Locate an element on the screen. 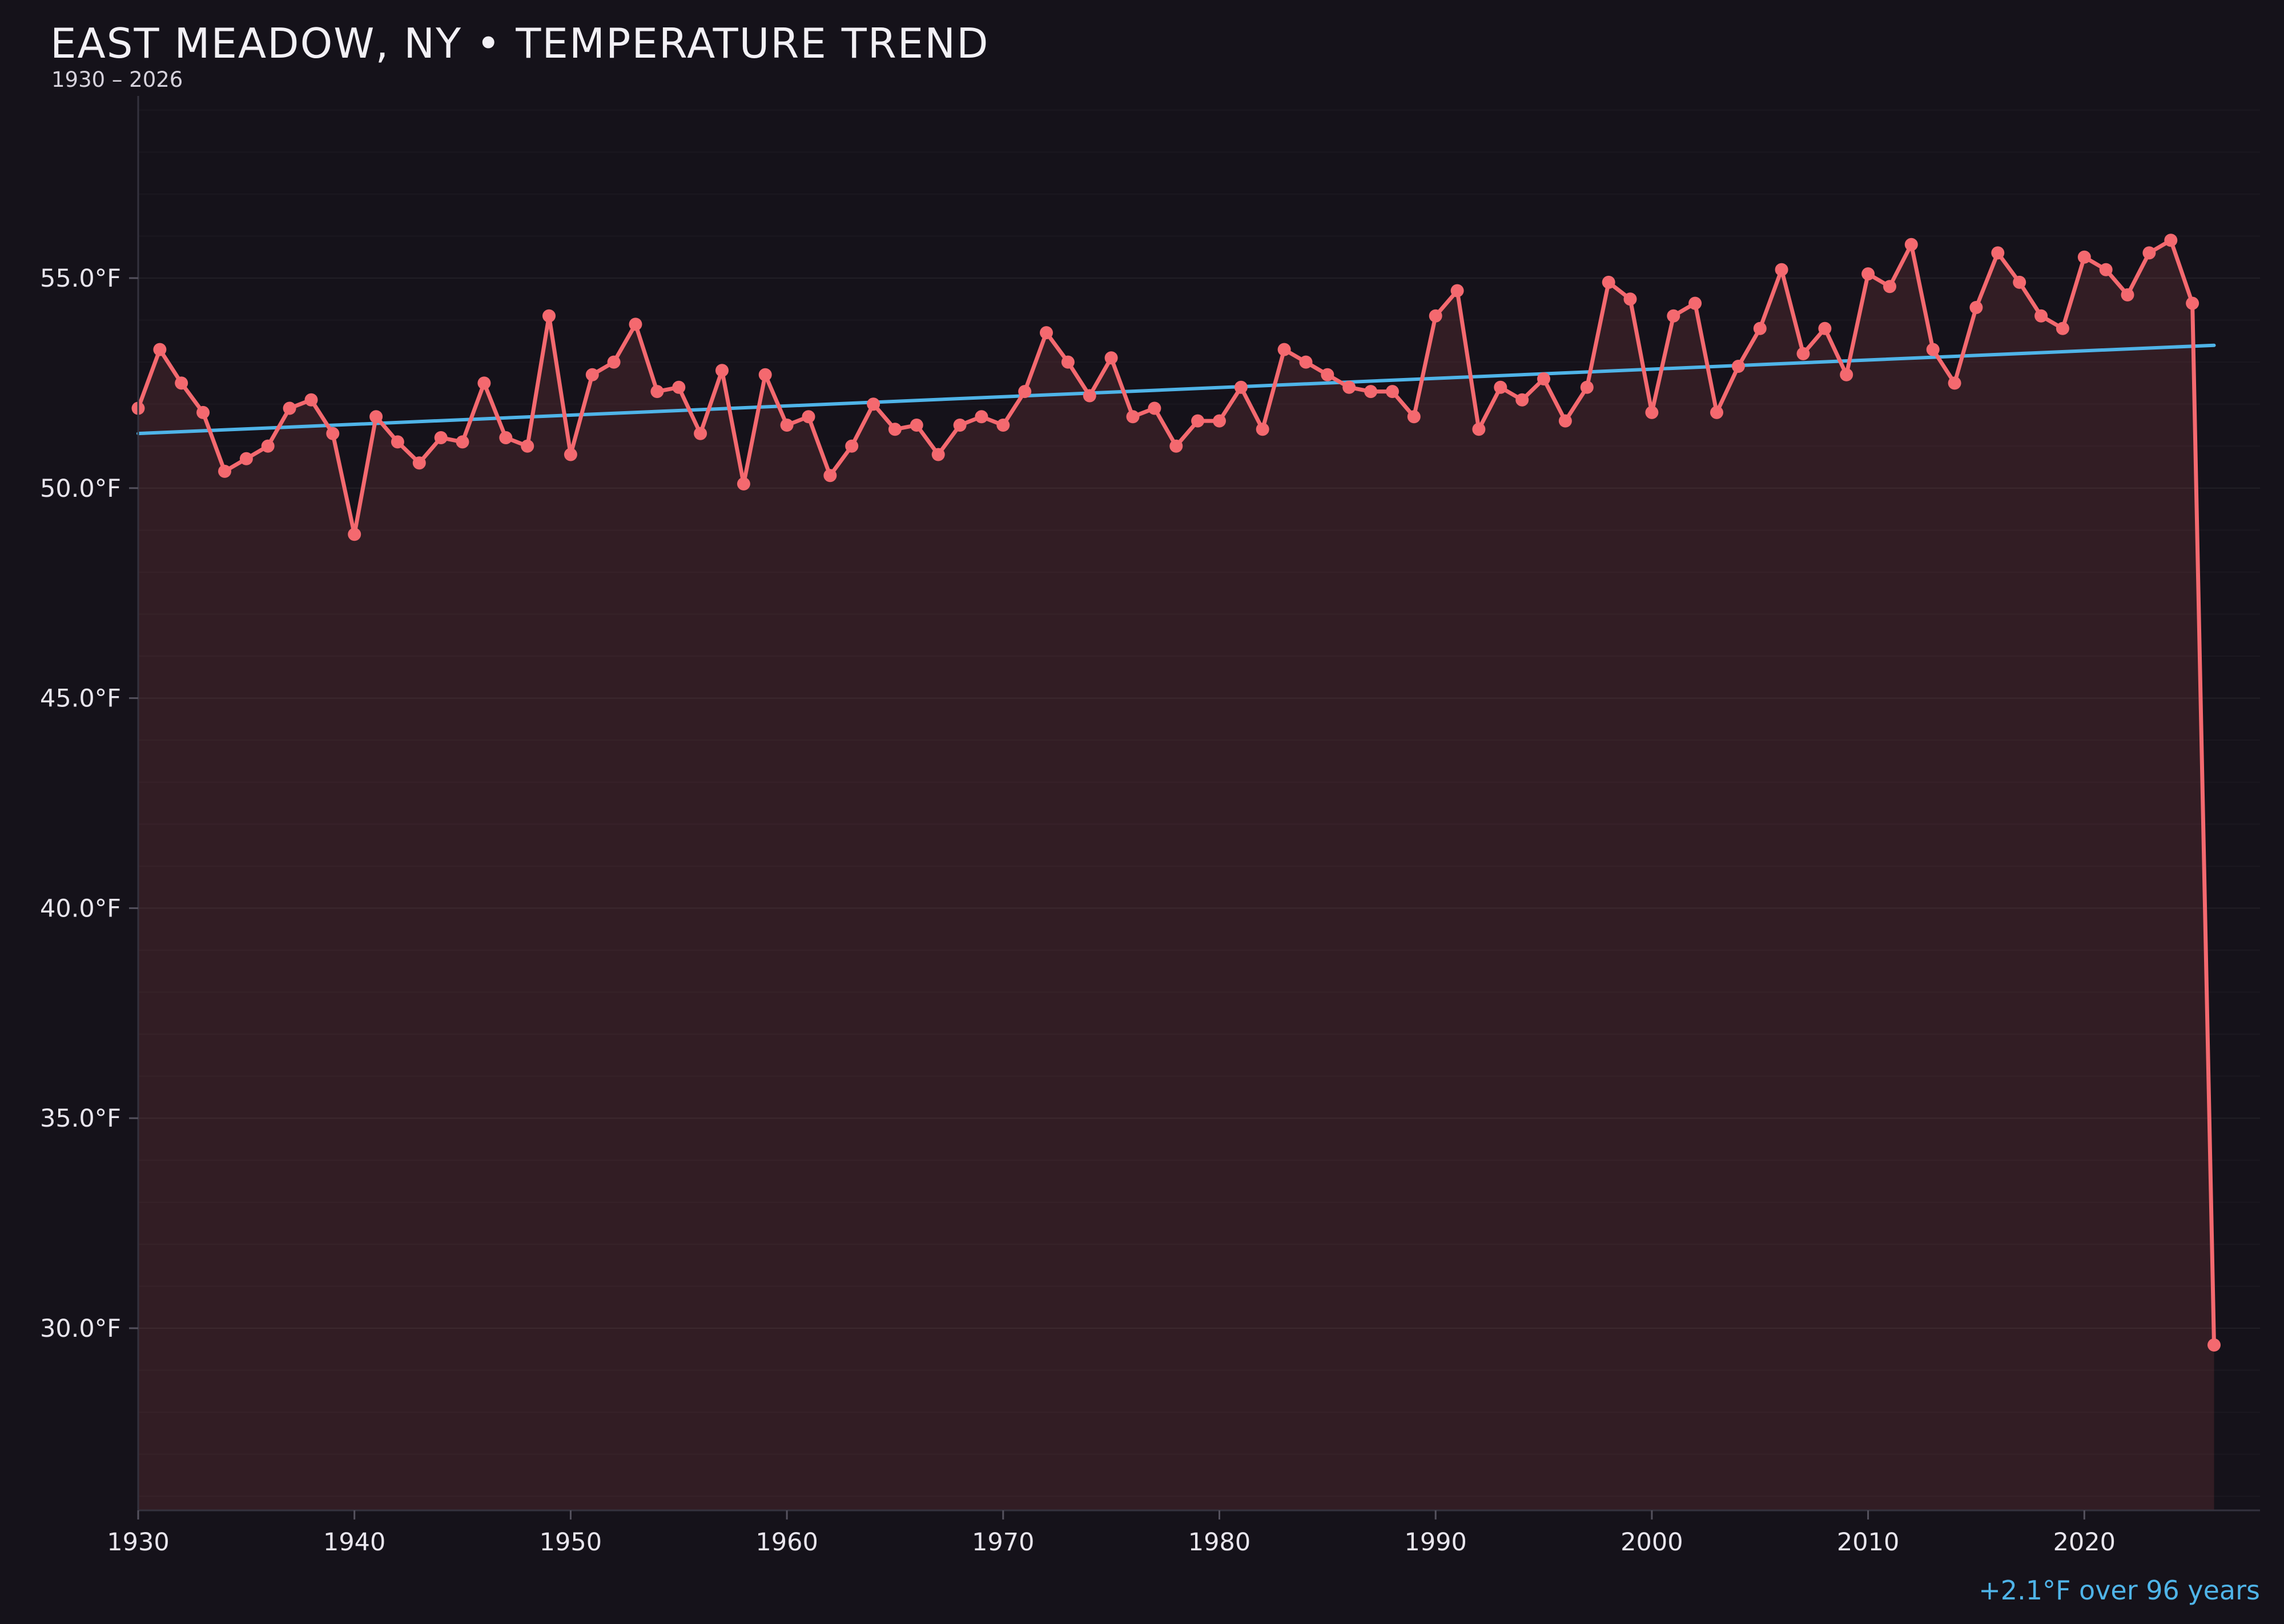 This screenshot has width=2284, height=1624. data-point-1978 is located at coordinates (1176, 446).